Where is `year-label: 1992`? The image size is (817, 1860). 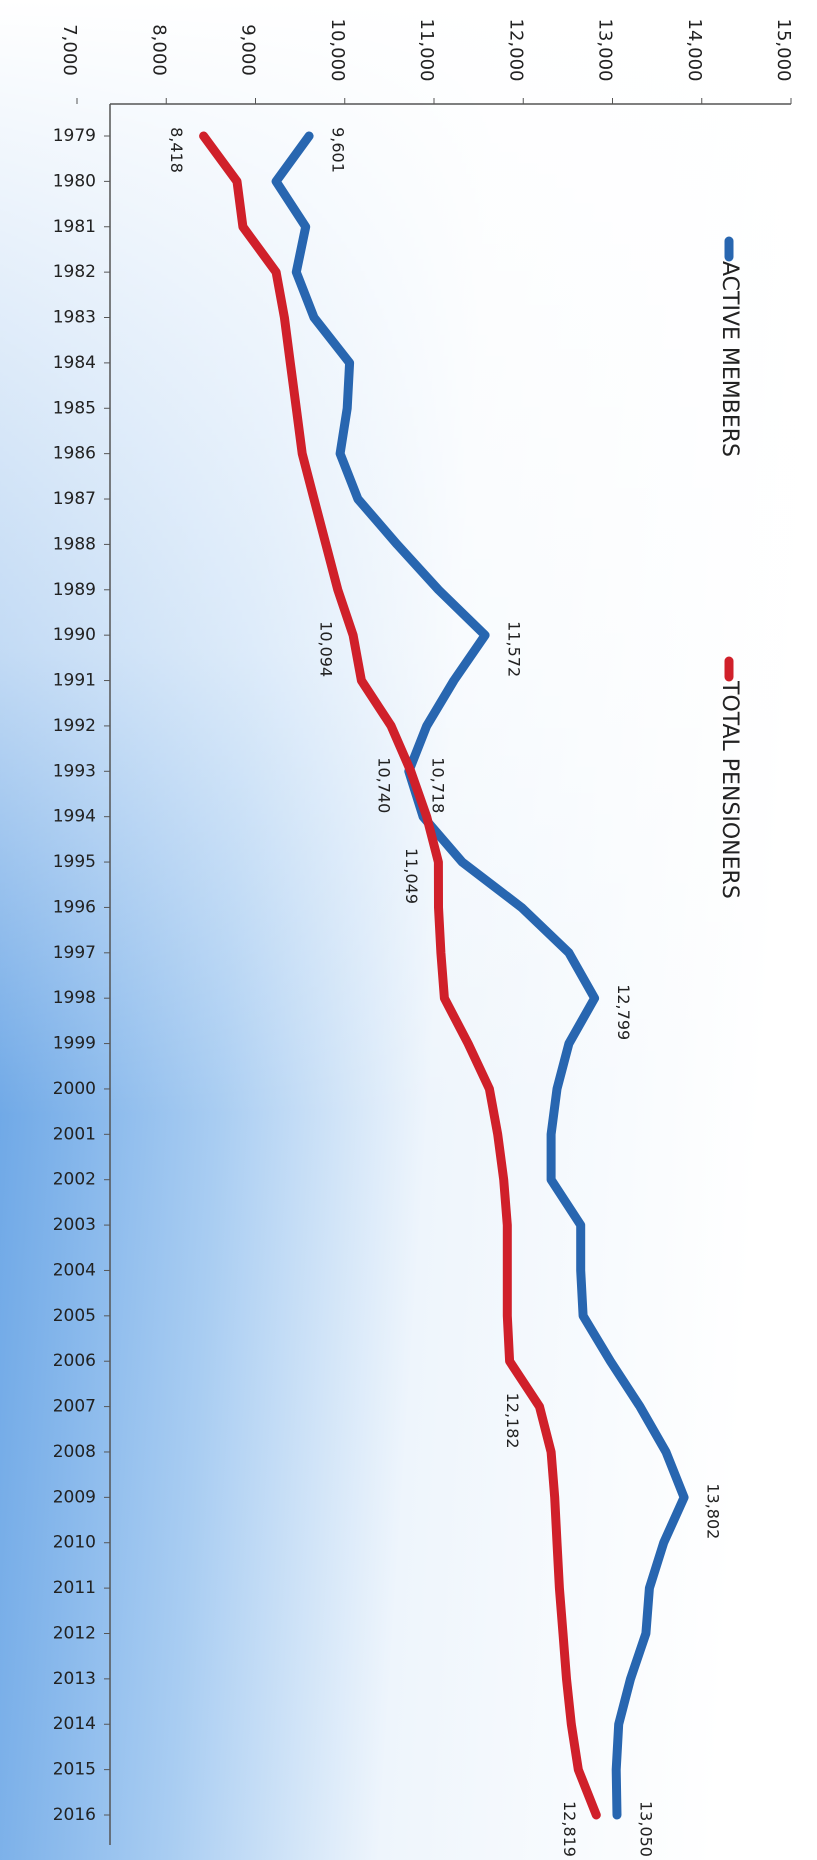 year-label: 1992 is located at coordinates (74, 726).